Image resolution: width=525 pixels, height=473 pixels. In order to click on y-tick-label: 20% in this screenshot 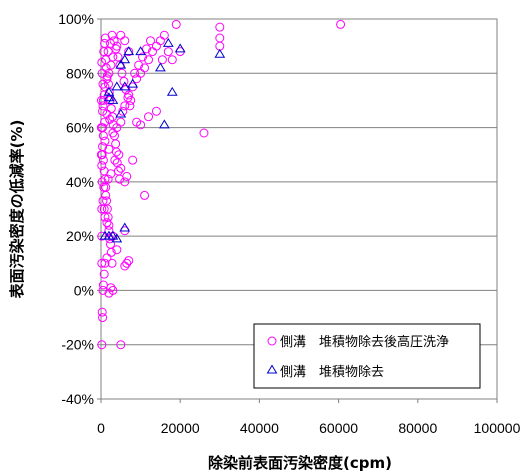, I will do `click(80, 236)`.